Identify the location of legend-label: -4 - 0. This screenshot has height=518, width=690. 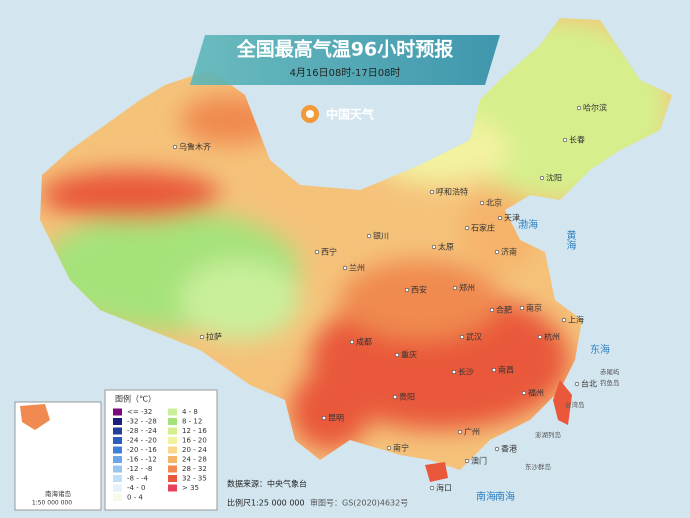
(136, 488).